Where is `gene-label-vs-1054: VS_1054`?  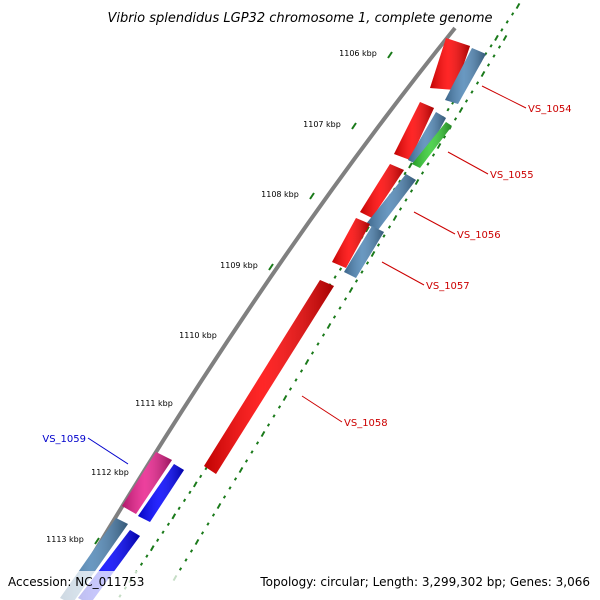 gene-label-vs-1054: VS_1054 is located at coordinates (550, 109).